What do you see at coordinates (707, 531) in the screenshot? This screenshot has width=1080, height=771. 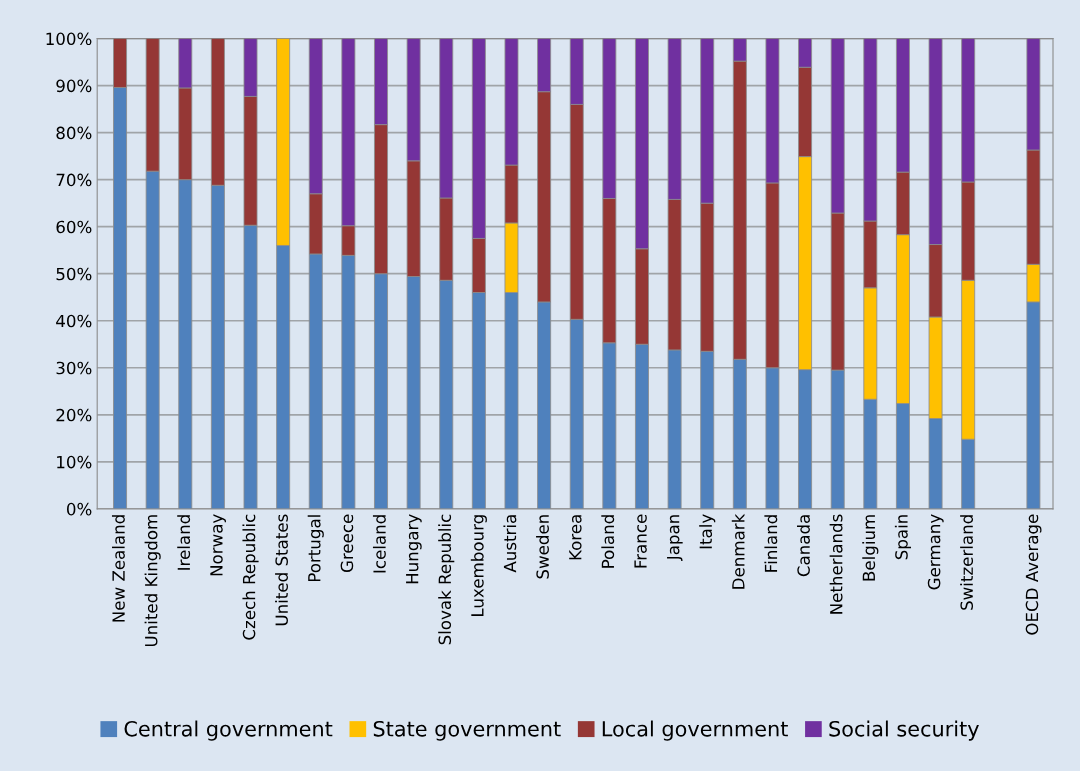 I see `x-tick-label: Italy` at bounding box center [707, 531].